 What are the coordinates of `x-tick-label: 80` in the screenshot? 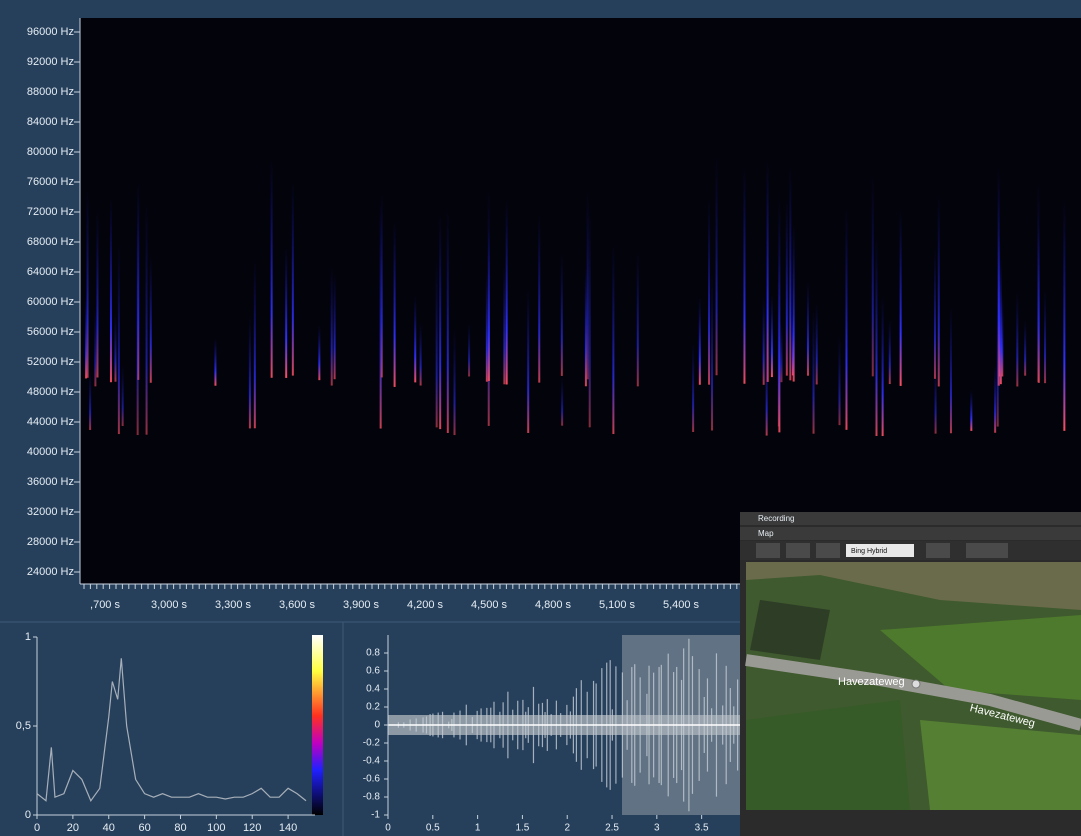 It's located at (180, 828).